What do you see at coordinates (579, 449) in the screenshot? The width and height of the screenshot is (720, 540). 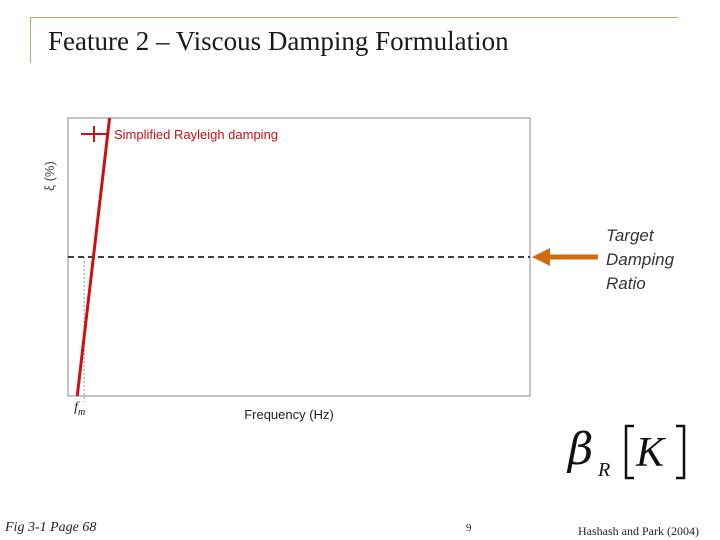 I see `formula-beta: β` at bounding box center [579, 449].